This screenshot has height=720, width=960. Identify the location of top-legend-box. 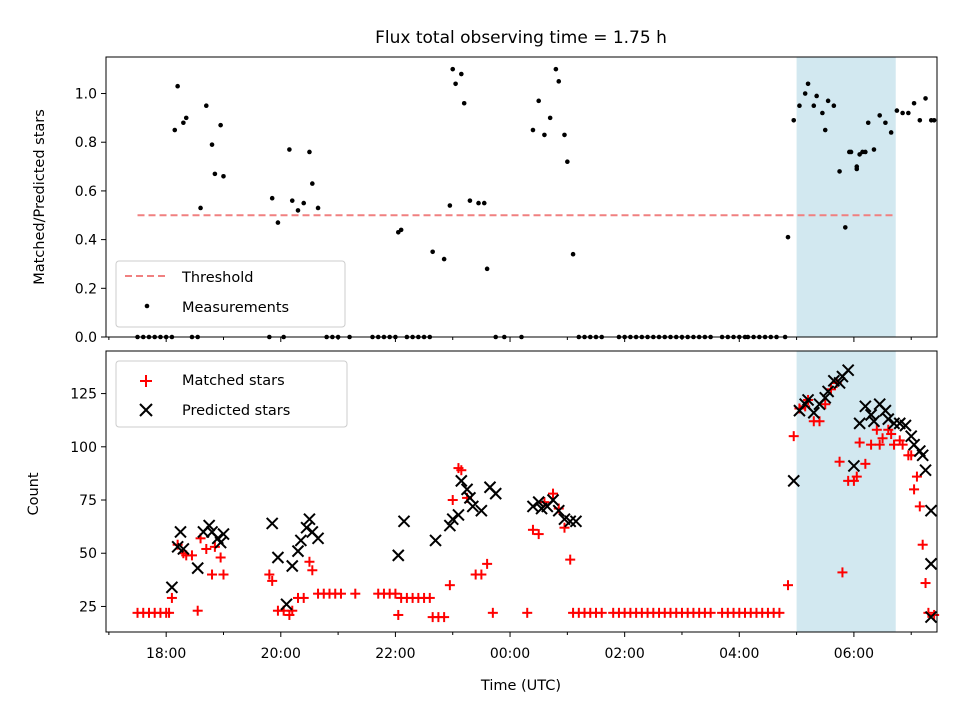
(230, 294).